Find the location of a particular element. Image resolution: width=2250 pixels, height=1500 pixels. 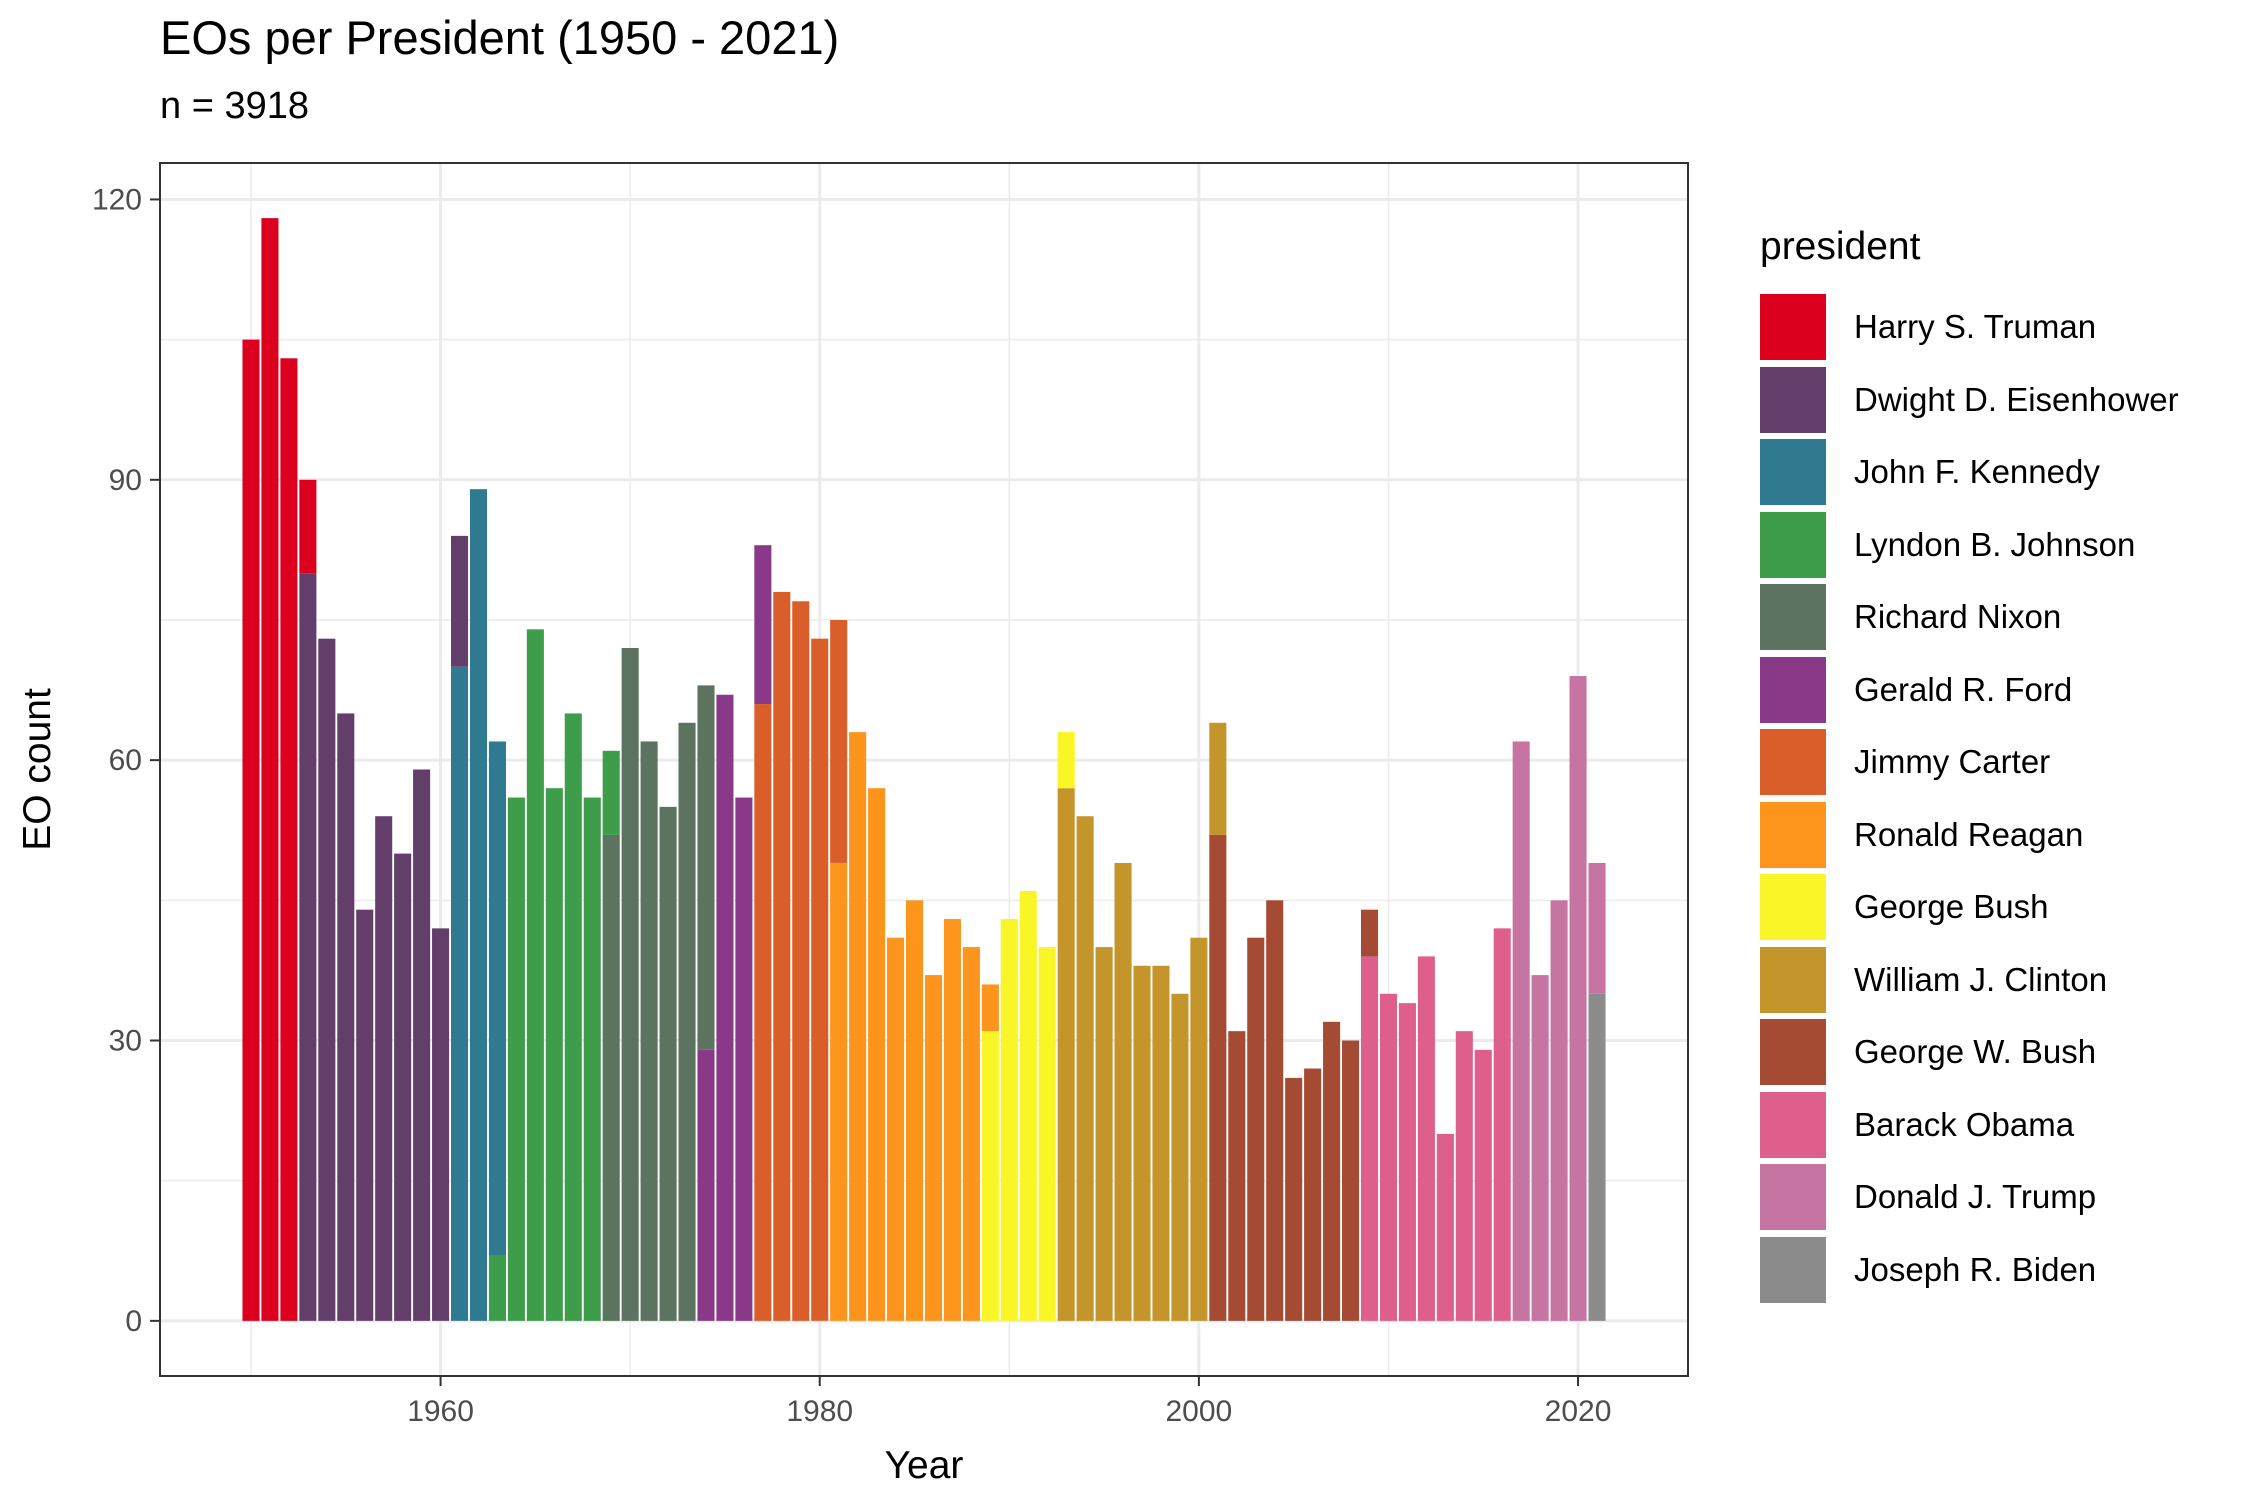

y-tick-label: 60 is located at coordinates (125, 760).